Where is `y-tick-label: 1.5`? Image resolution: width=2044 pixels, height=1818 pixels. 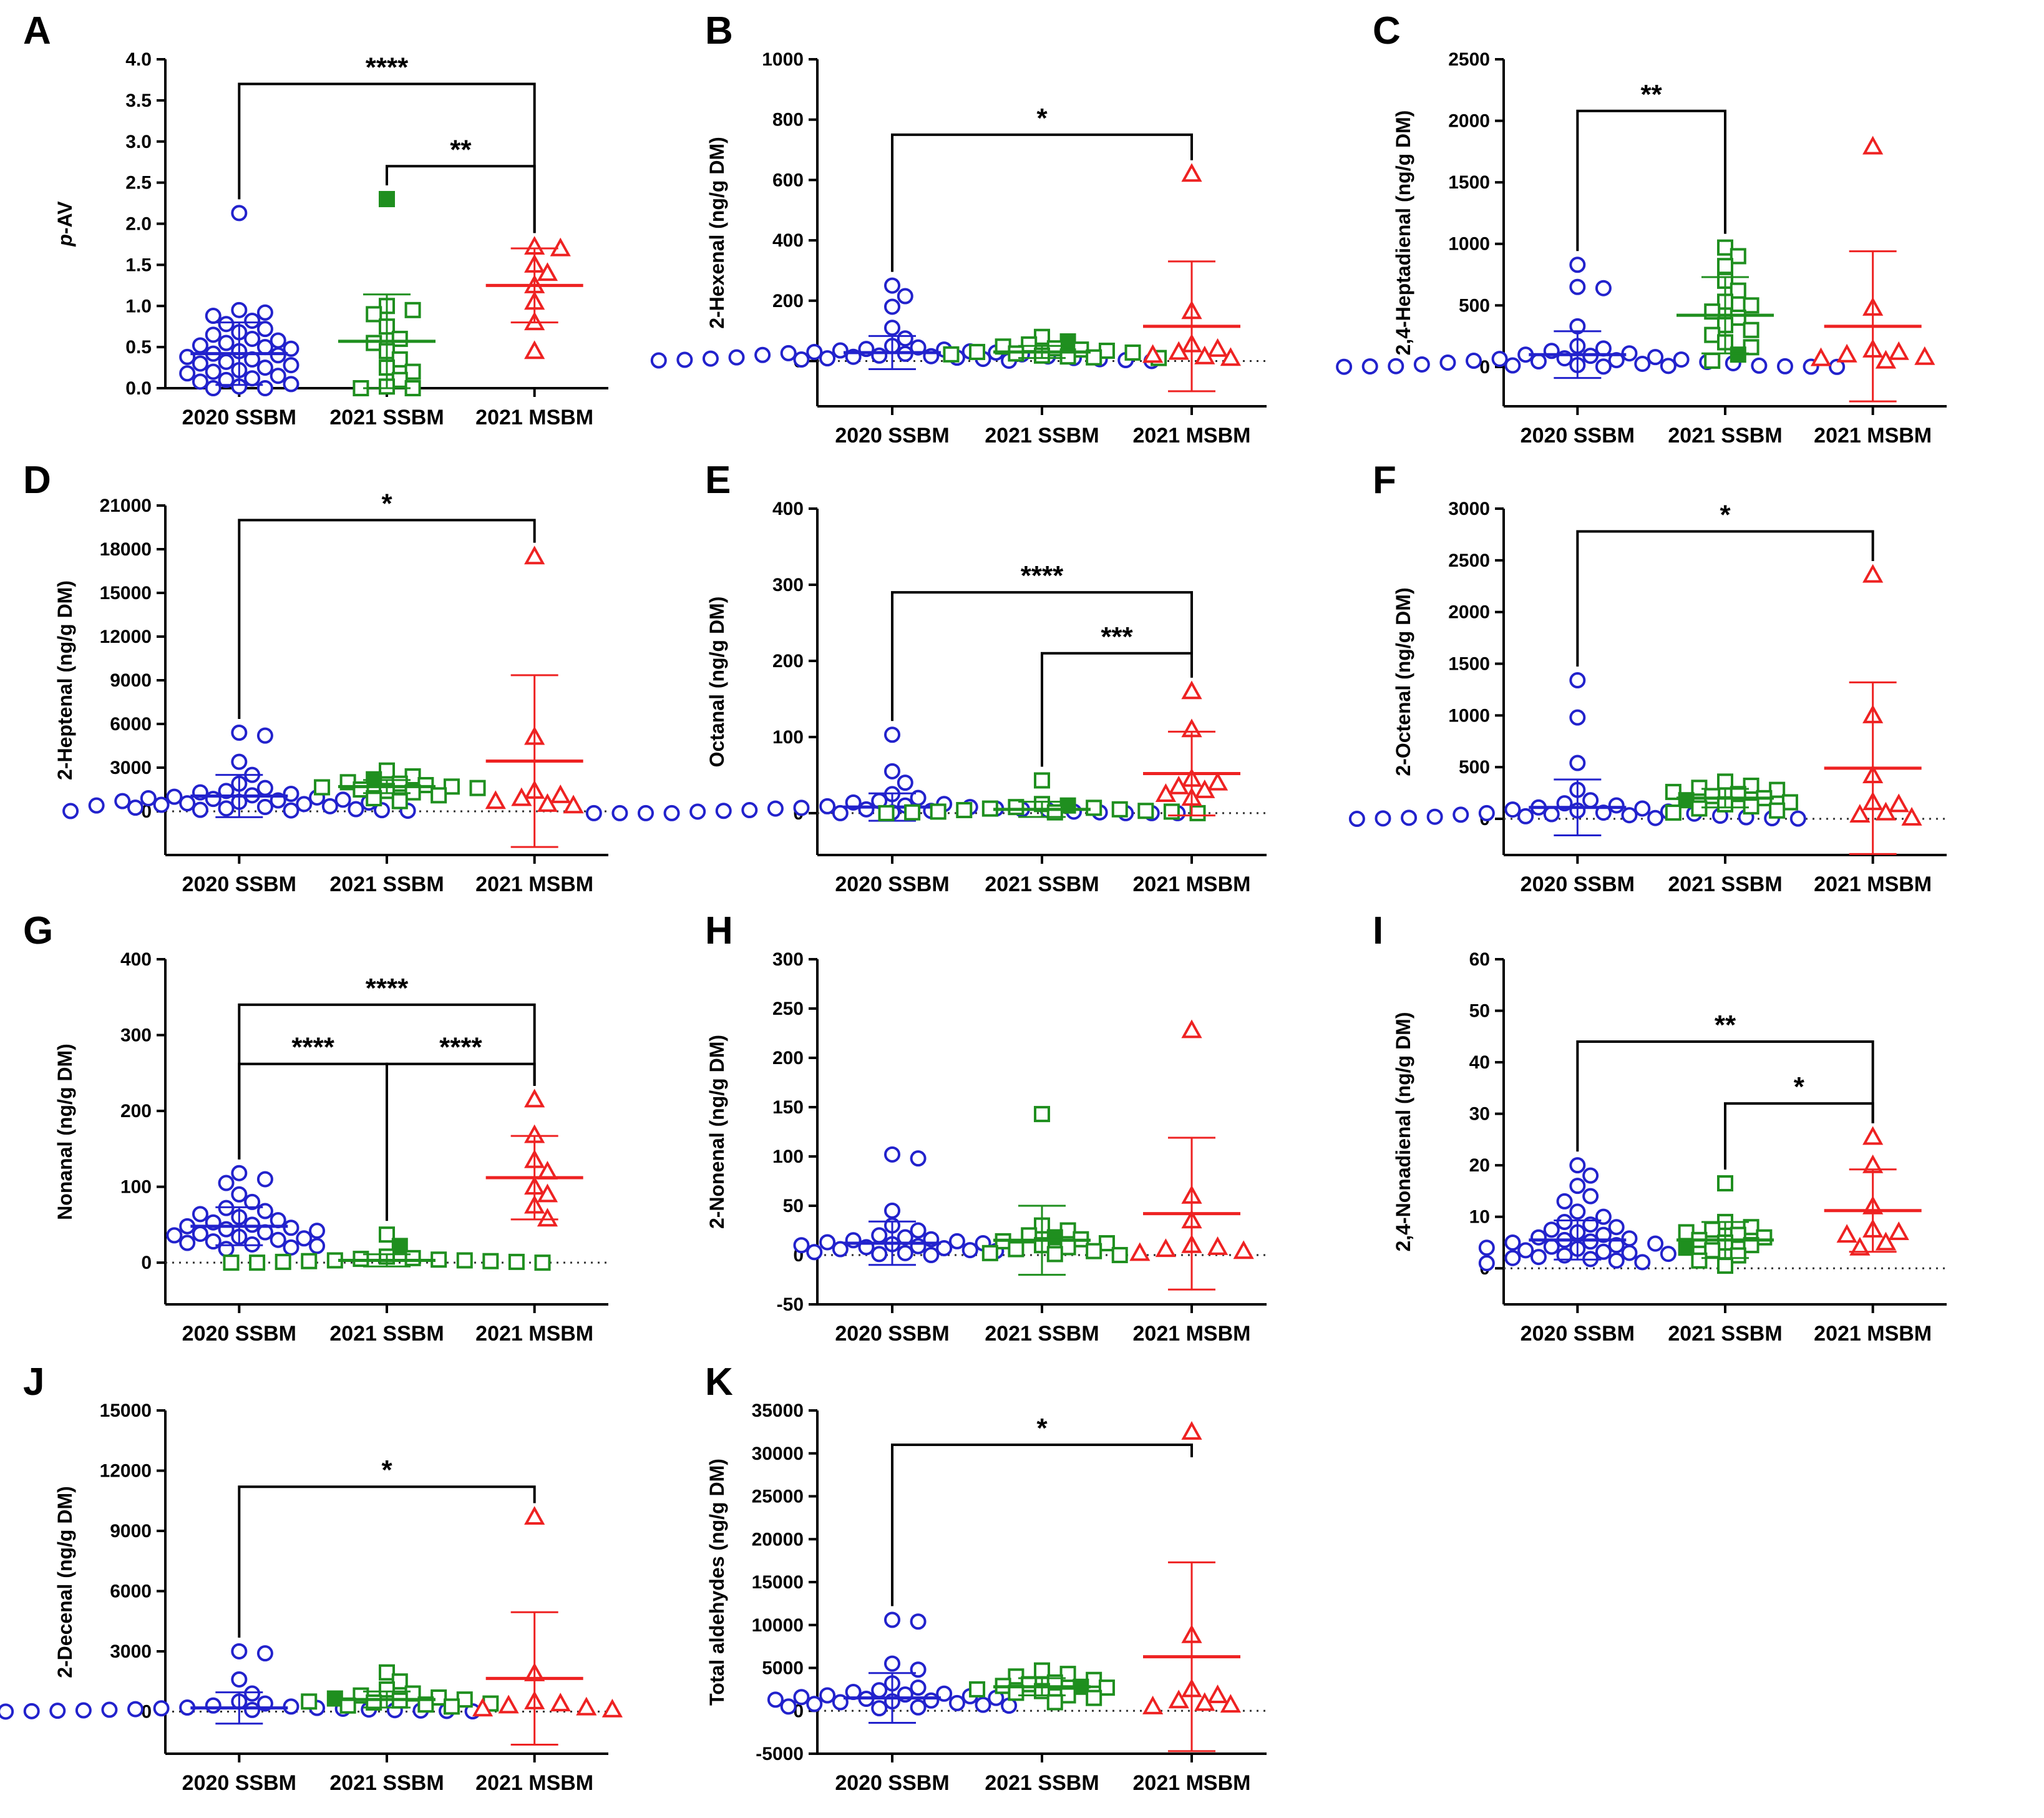
y-tick-label: 1.5 is located at coordinates (138, 265).